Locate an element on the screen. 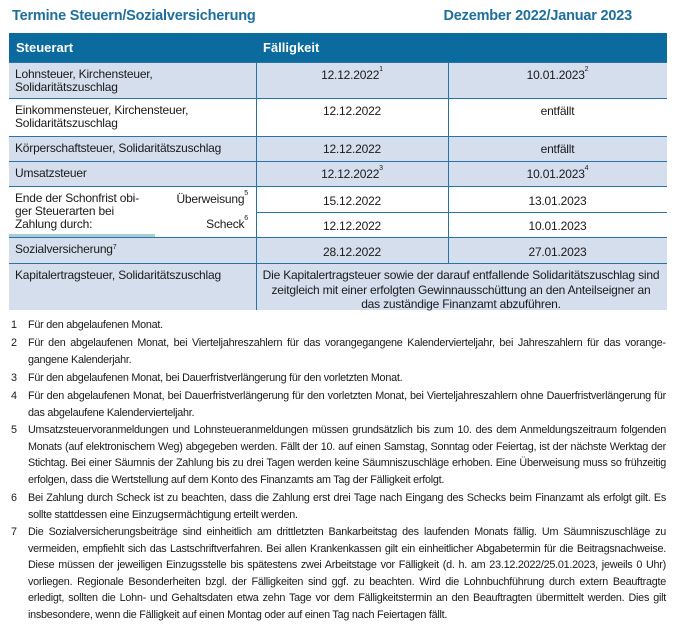 The height and width of the screenshot is (629, 676). date-jan: 13.01.2023 is located at coordinates (557, 201).